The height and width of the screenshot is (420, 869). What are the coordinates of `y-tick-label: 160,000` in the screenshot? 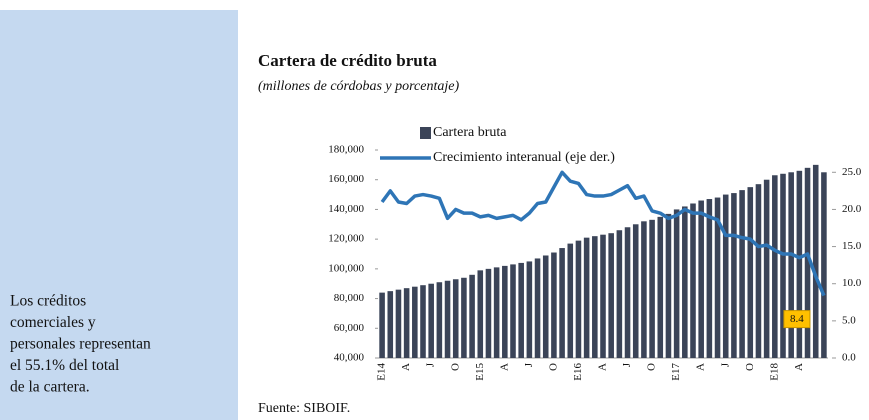 It's located at (346, 179).